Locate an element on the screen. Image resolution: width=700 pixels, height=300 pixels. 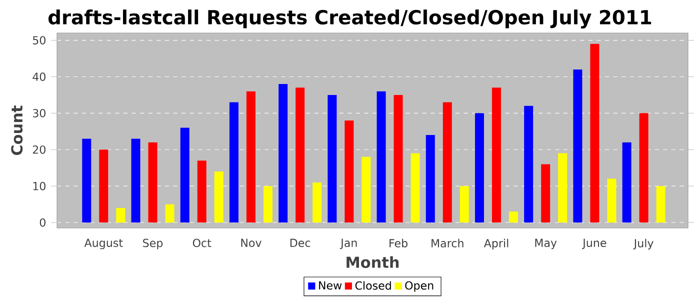
legend-label: Open is located at coordinates (419, 286).